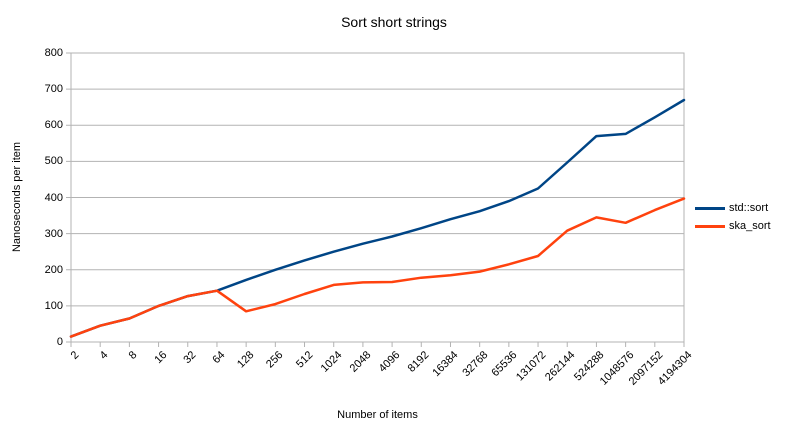 This screenshot has width=788, height=447. I want to click on legend-item-ska-sort: ska_sort, so click(733, 226).